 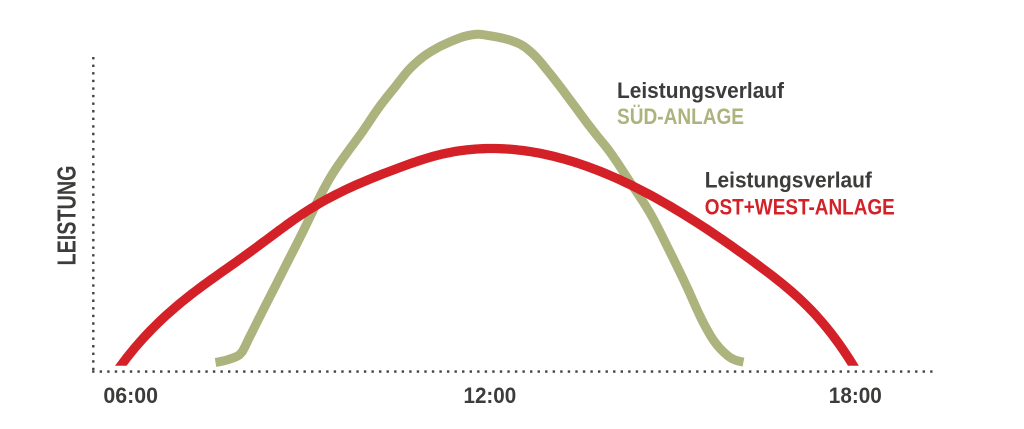 What do you see at coordinates (130, 395) in the screenshot?
I see `svg-text: 06:00` at bounding box center [130, 395].